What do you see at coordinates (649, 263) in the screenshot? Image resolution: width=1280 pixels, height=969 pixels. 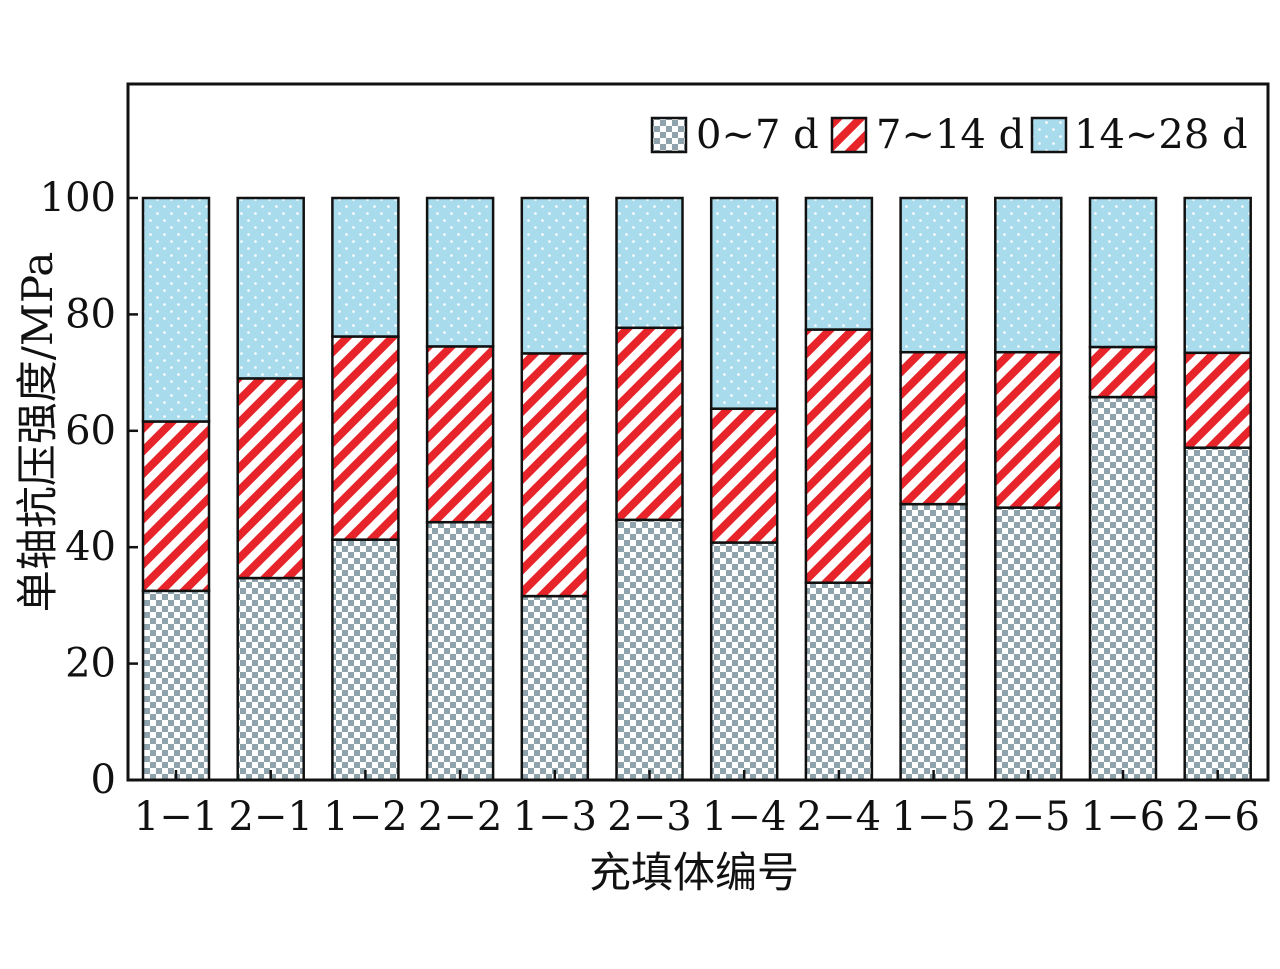 I see `bar-6-series-14-28d` at bounding box center [649, 263].